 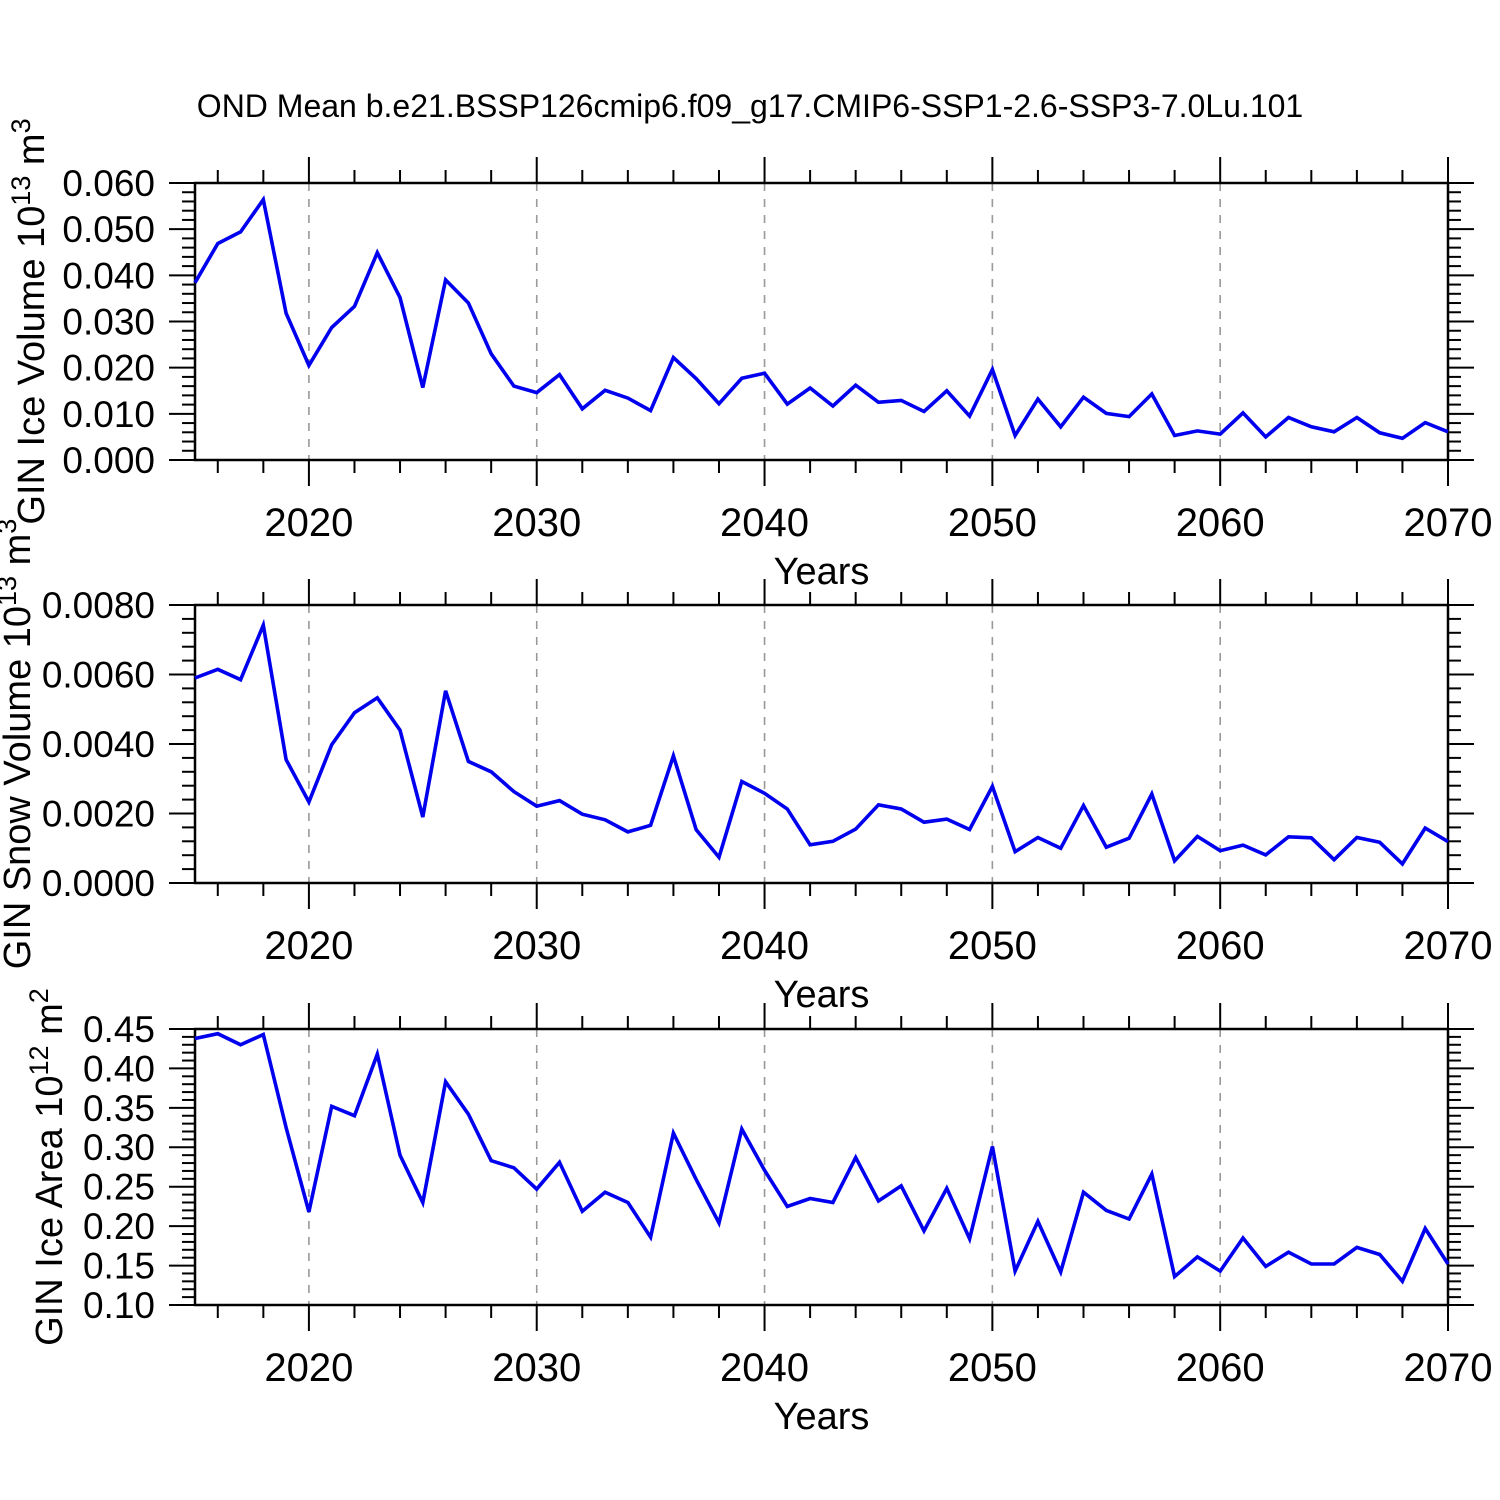 I want to click on y-tick-label: 0.20, so click(x=119, y=1226).